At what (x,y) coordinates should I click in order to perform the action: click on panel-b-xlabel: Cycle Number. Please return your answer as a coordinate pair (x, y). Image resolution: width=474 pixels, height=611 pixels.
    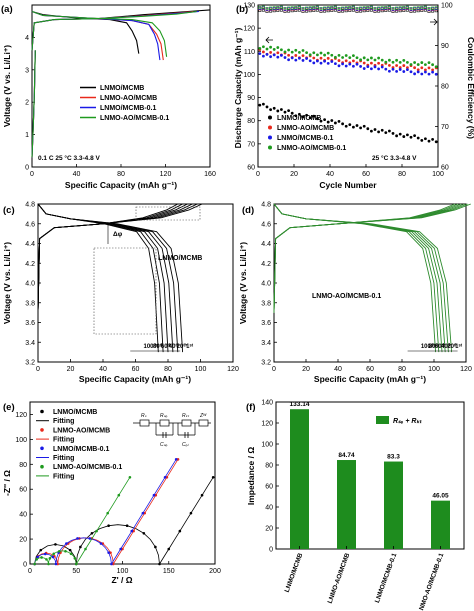
    Looking at the image, I should click on (348, 185).